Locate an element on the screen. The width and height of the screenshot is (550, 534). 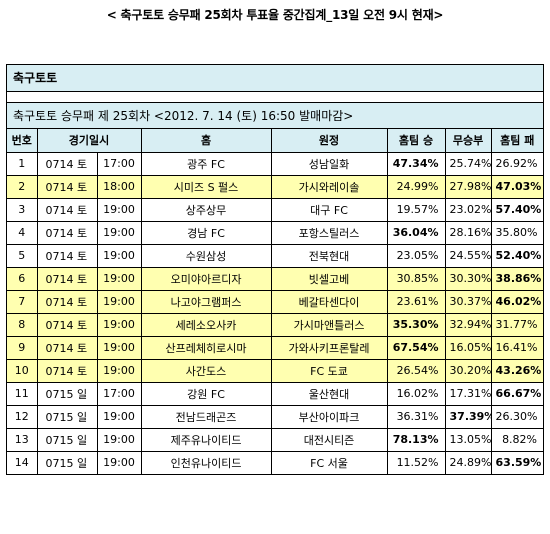
home-win-rate: 23.05% is located at coordinates (416, 255).